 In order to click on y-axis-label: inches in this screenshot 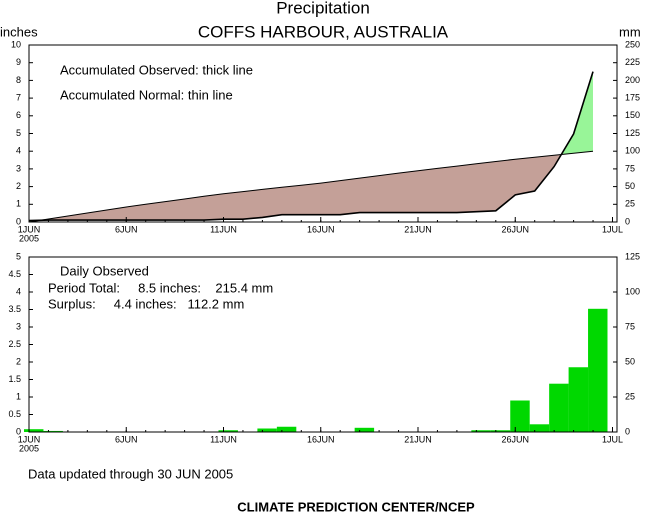, I will do `click(19, 31)`.